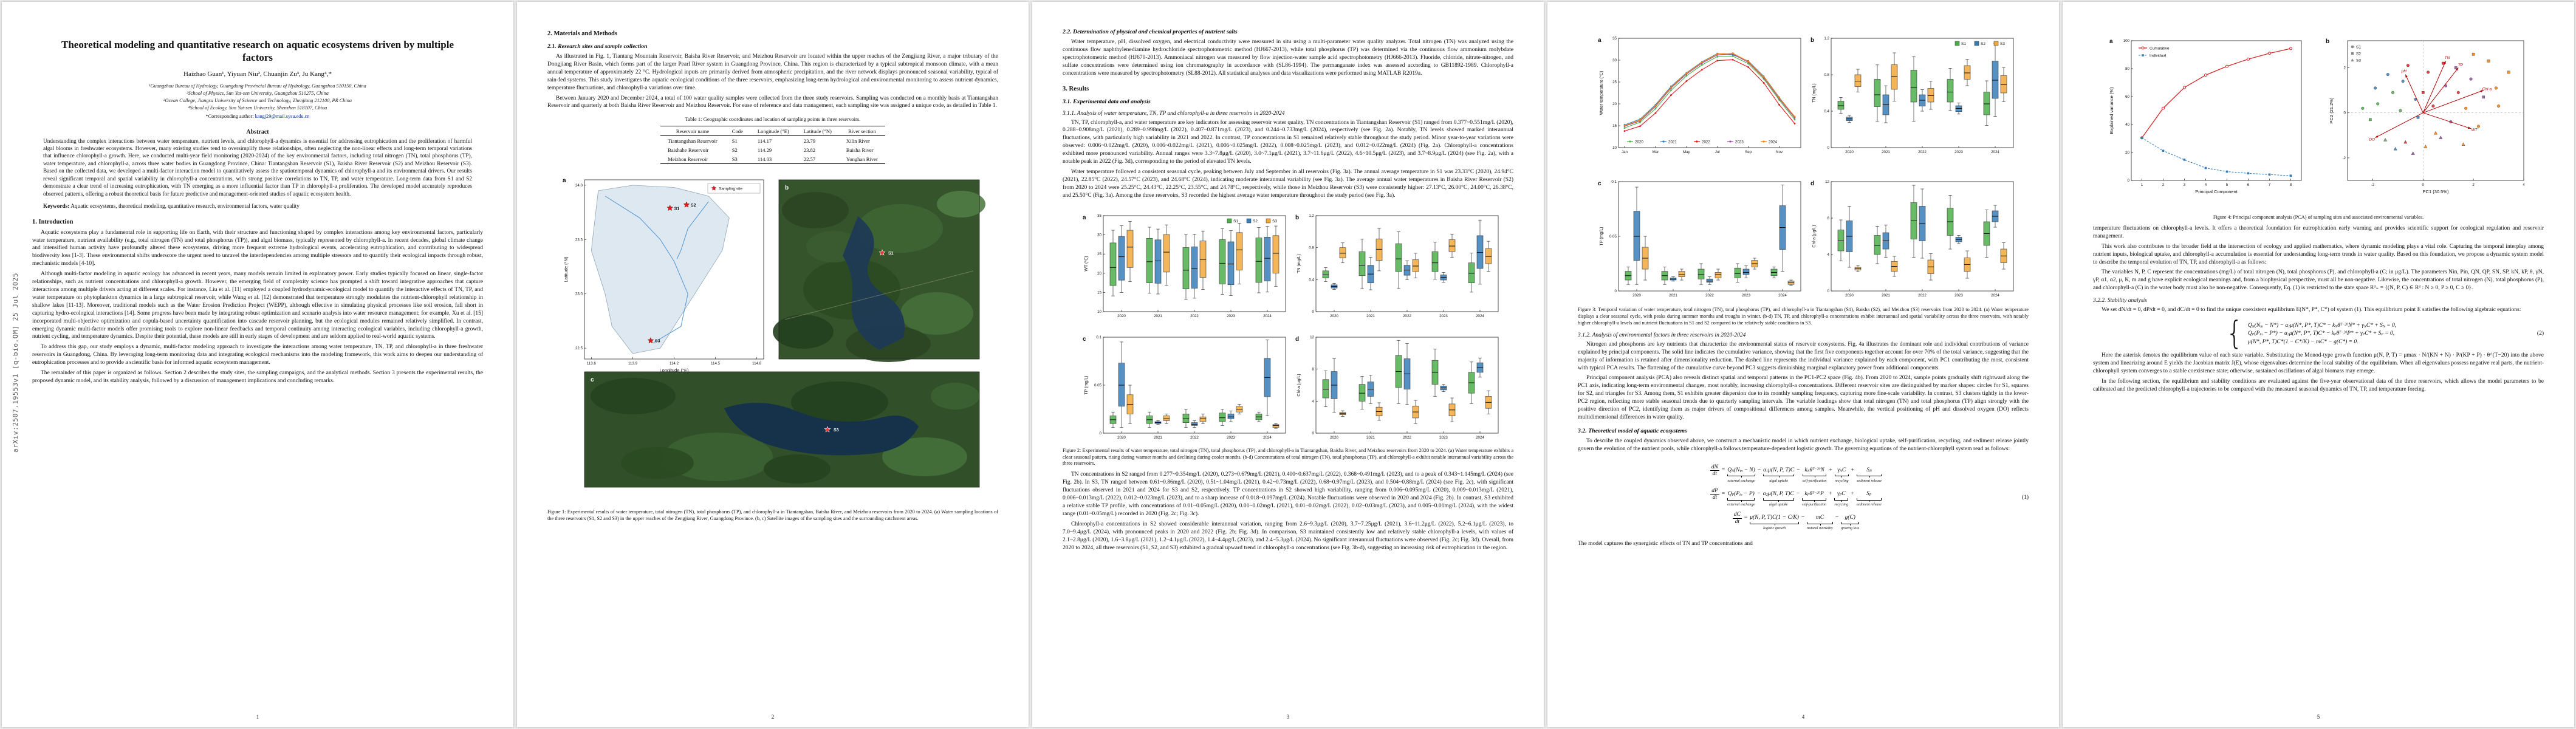 This screenshot has height=729, width=2576. I want to click on svg-text: Principal Component, so click(2216, 191).